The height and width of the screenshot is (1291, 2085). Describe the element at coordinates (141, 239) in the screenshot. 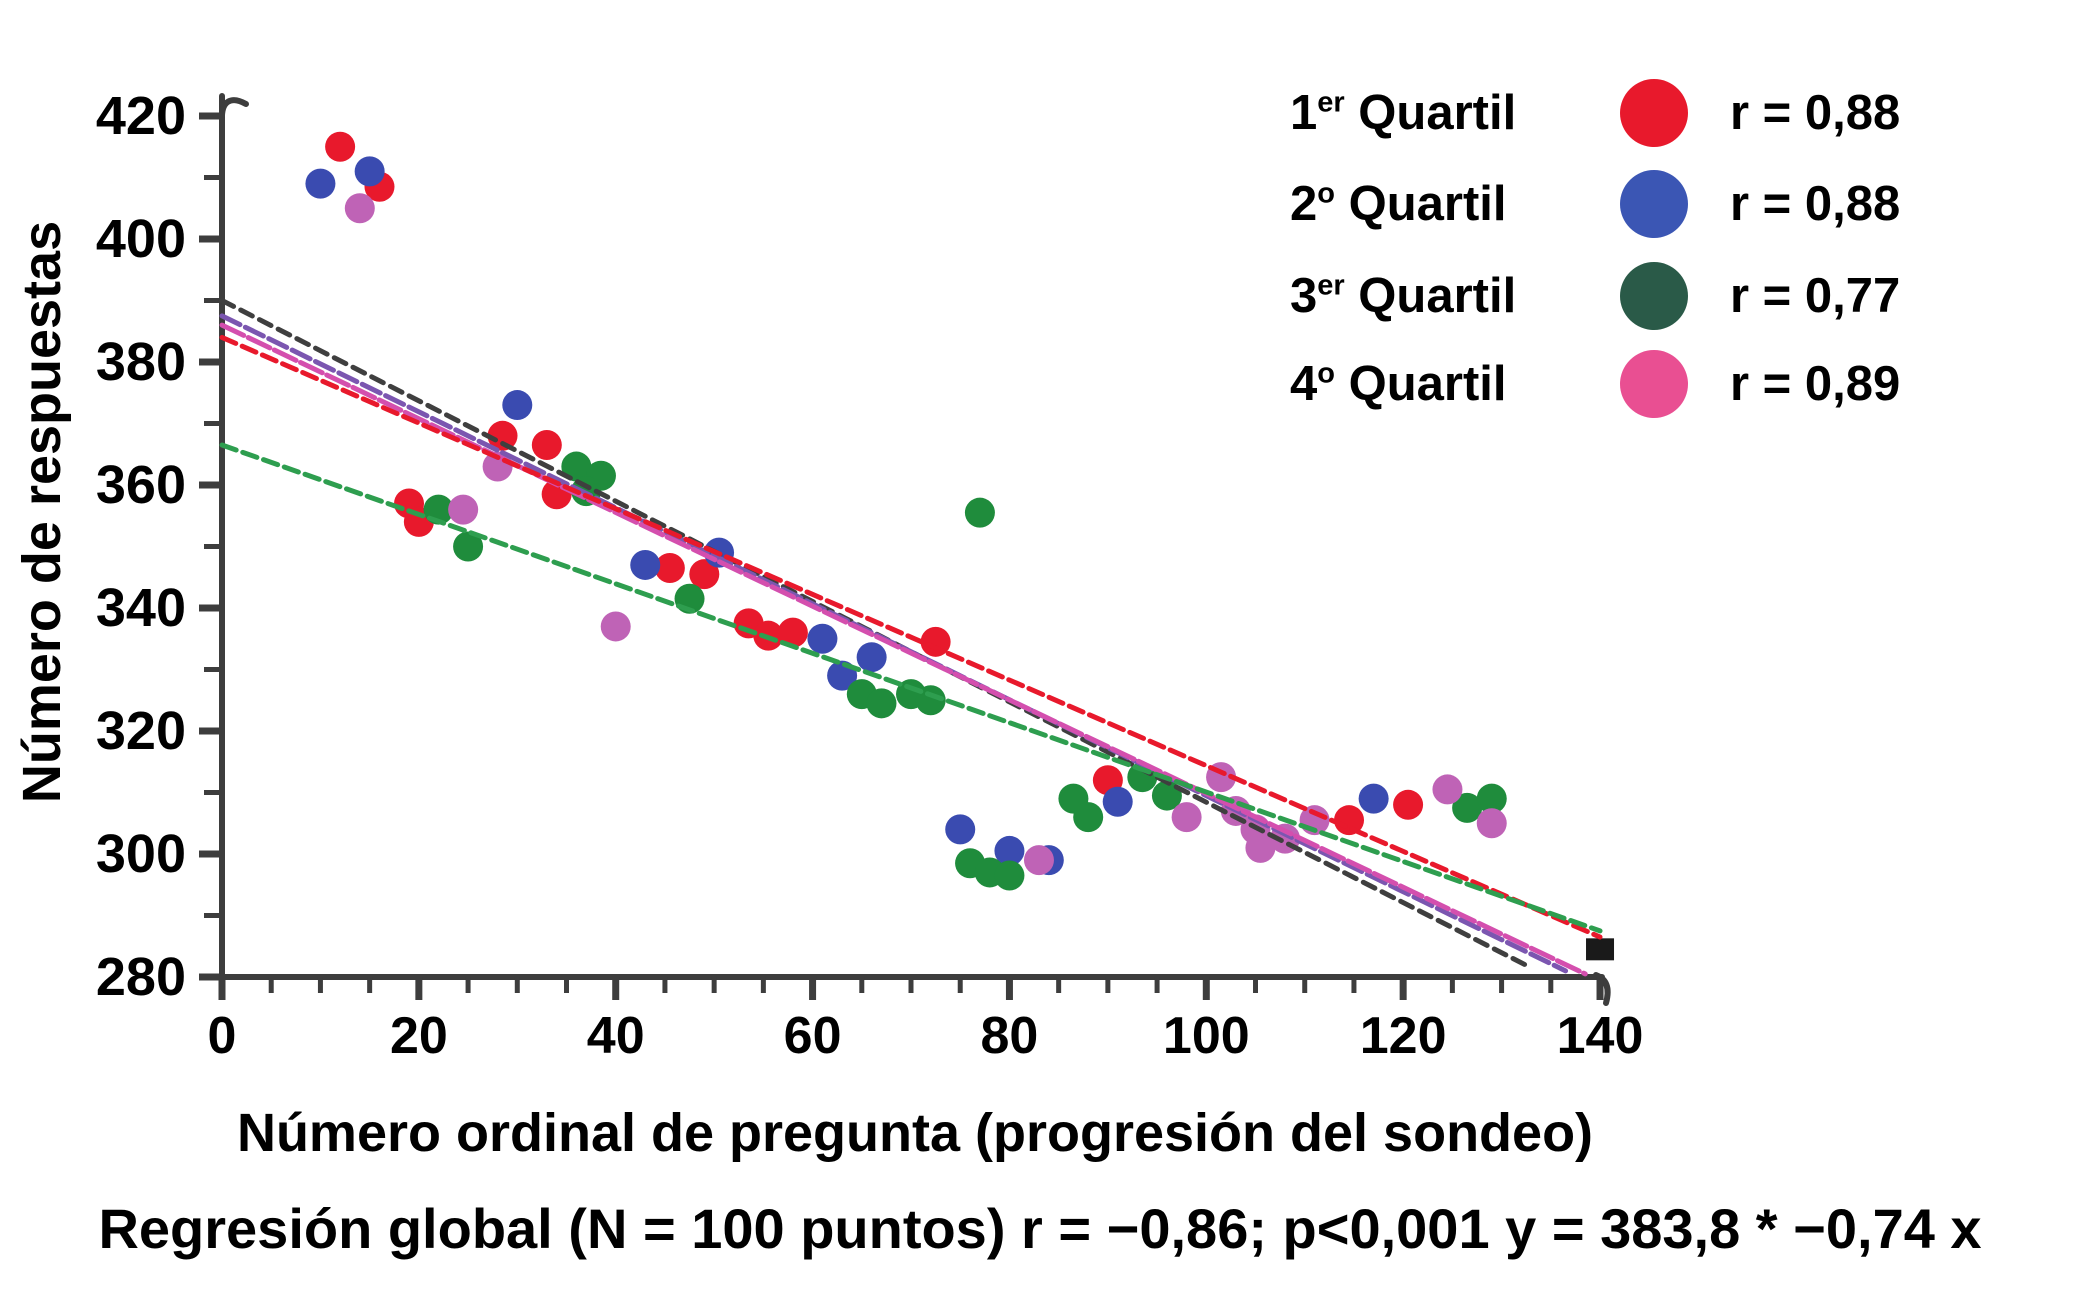

I see `y-tick-label: 400` at that location.